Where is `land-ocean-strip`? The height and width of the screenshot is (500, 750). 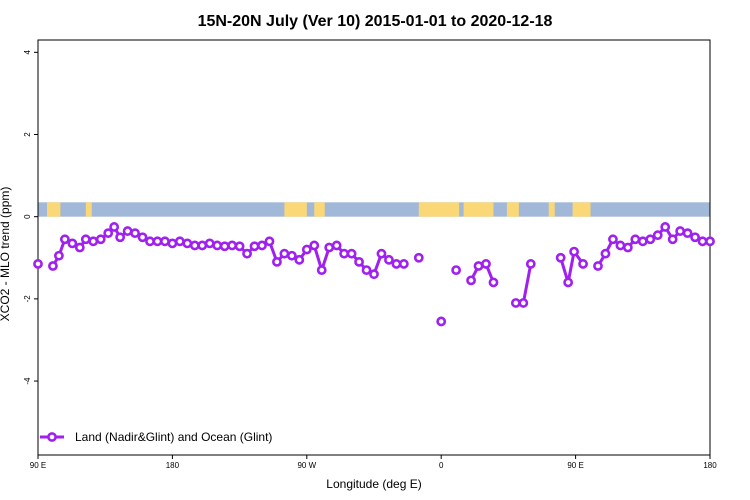
land-ocean-strip is located at coordinates (374, 209).